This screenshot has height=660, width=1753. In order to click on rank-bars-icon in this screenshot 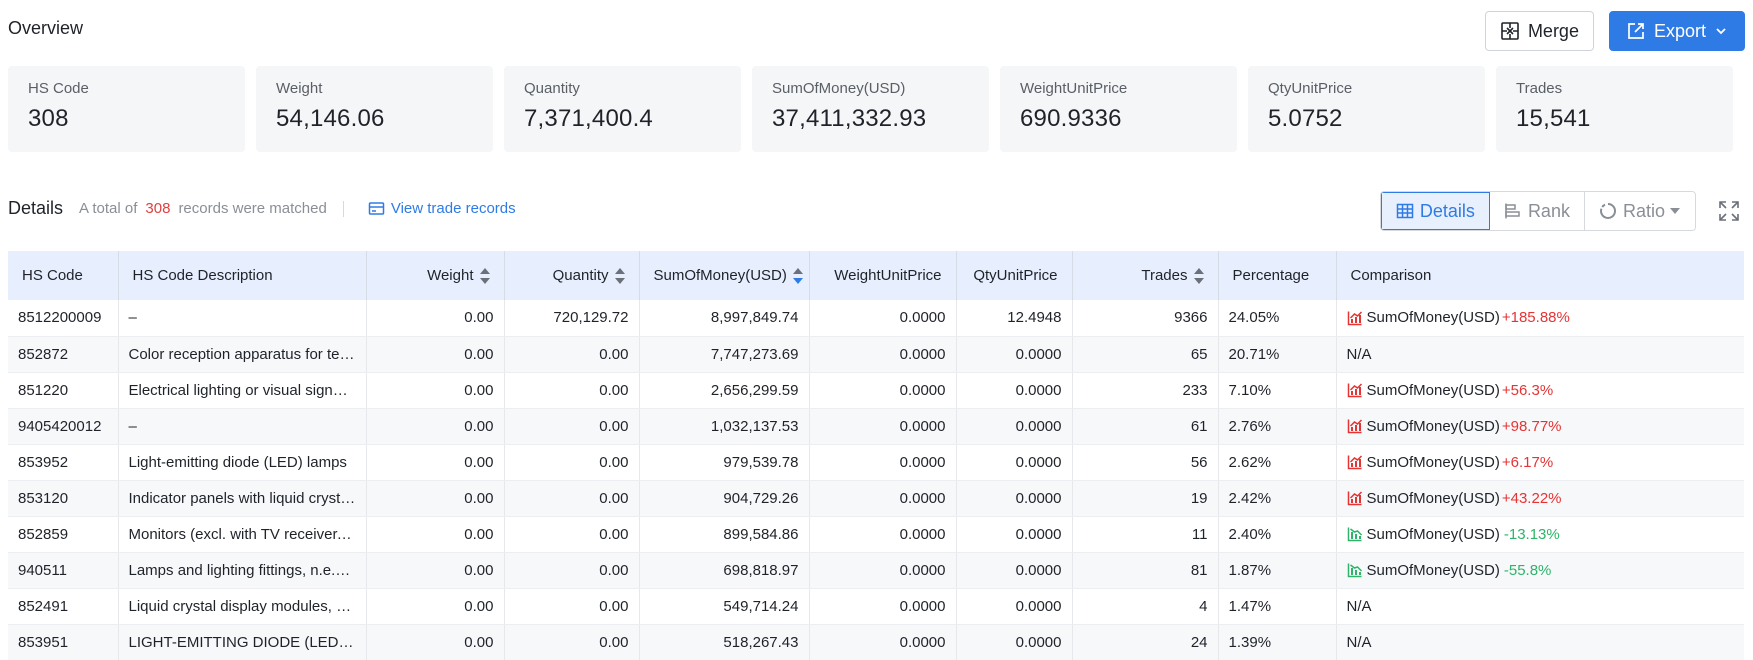, I will do `click(1512, 211)`.